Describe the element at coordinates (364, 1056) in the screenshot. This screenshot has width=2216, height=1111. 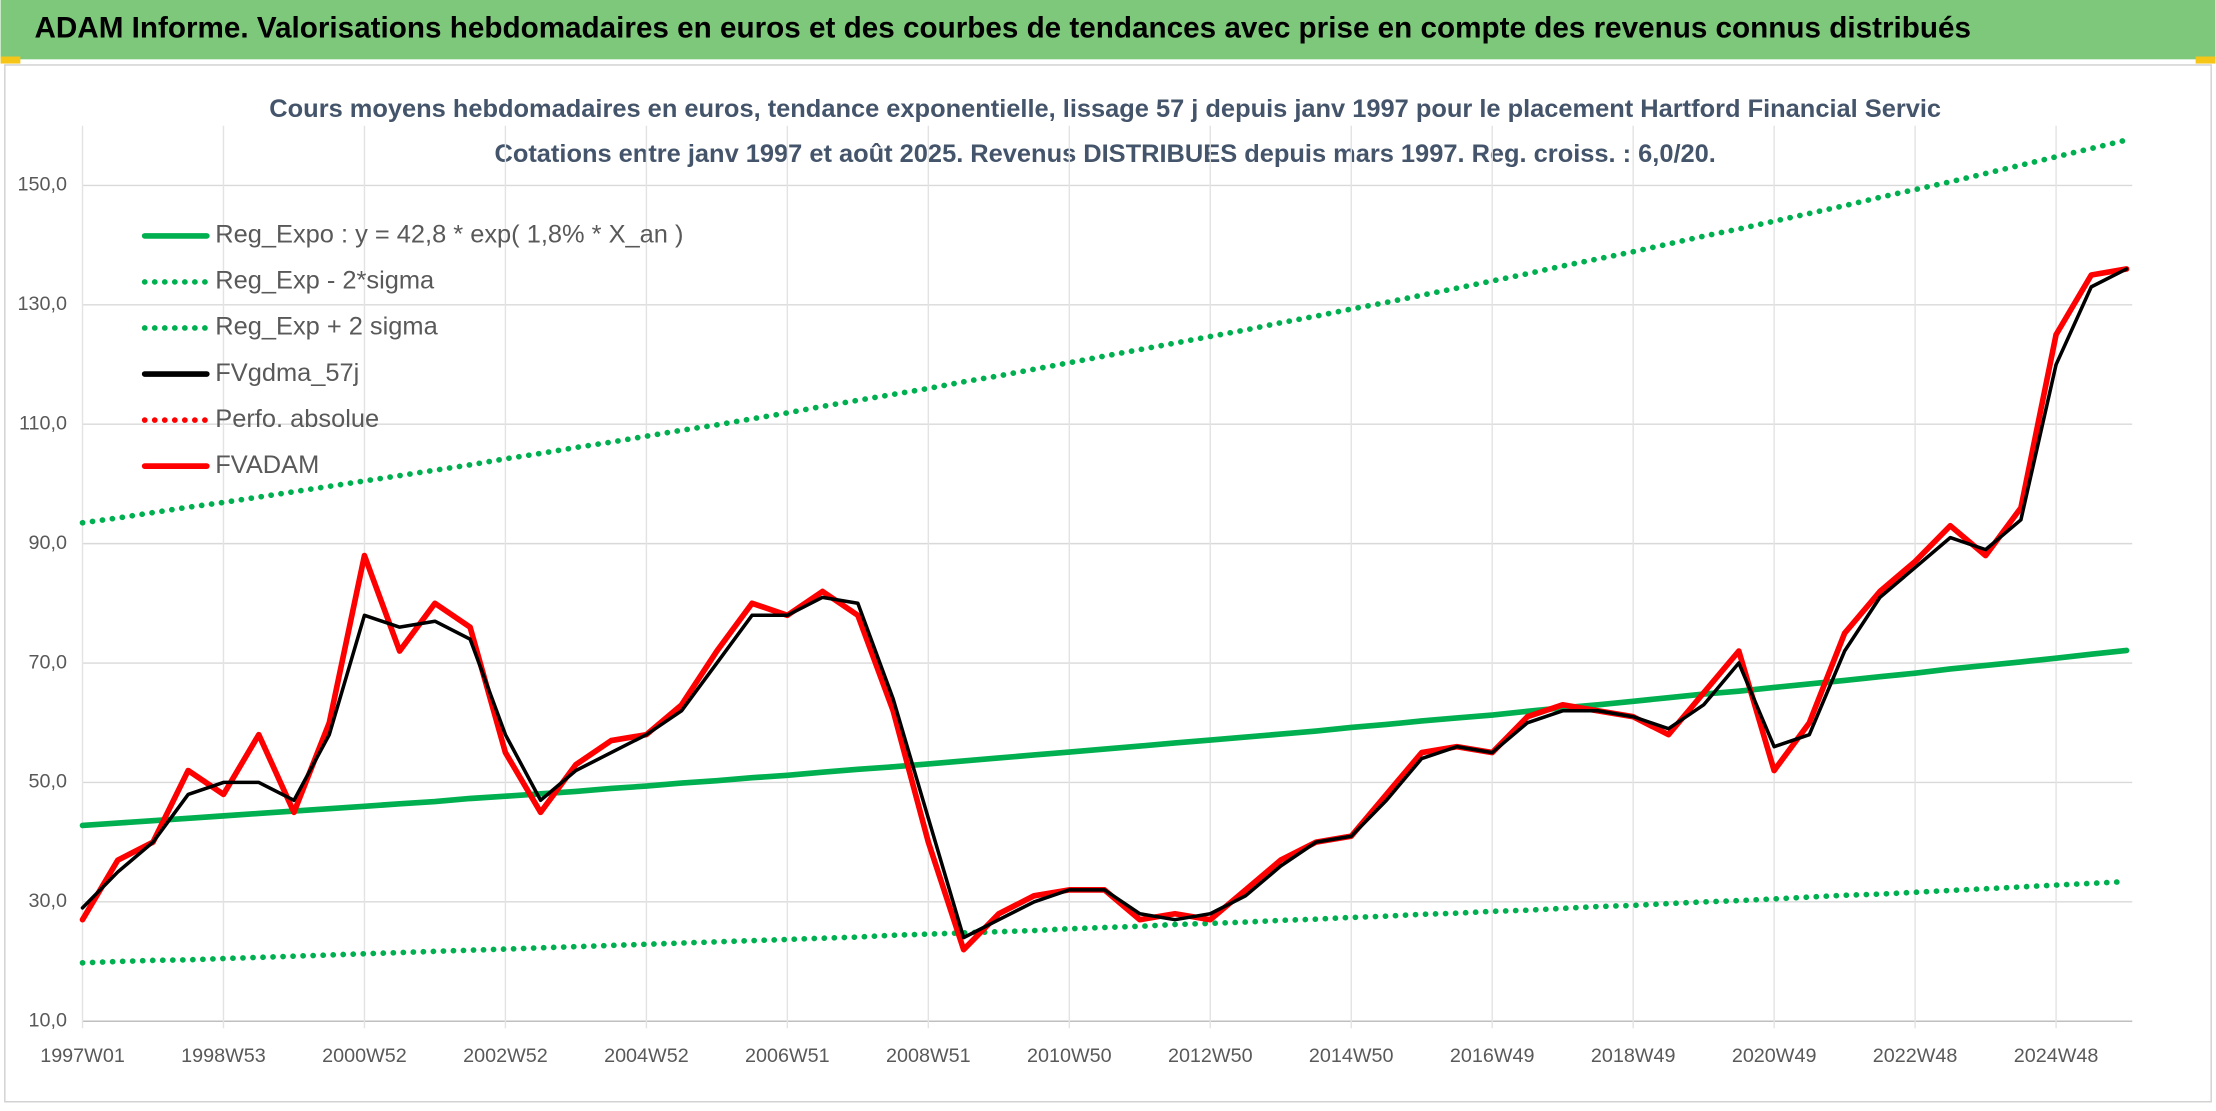
I see `x-tick-label: 2000W52` at that location.